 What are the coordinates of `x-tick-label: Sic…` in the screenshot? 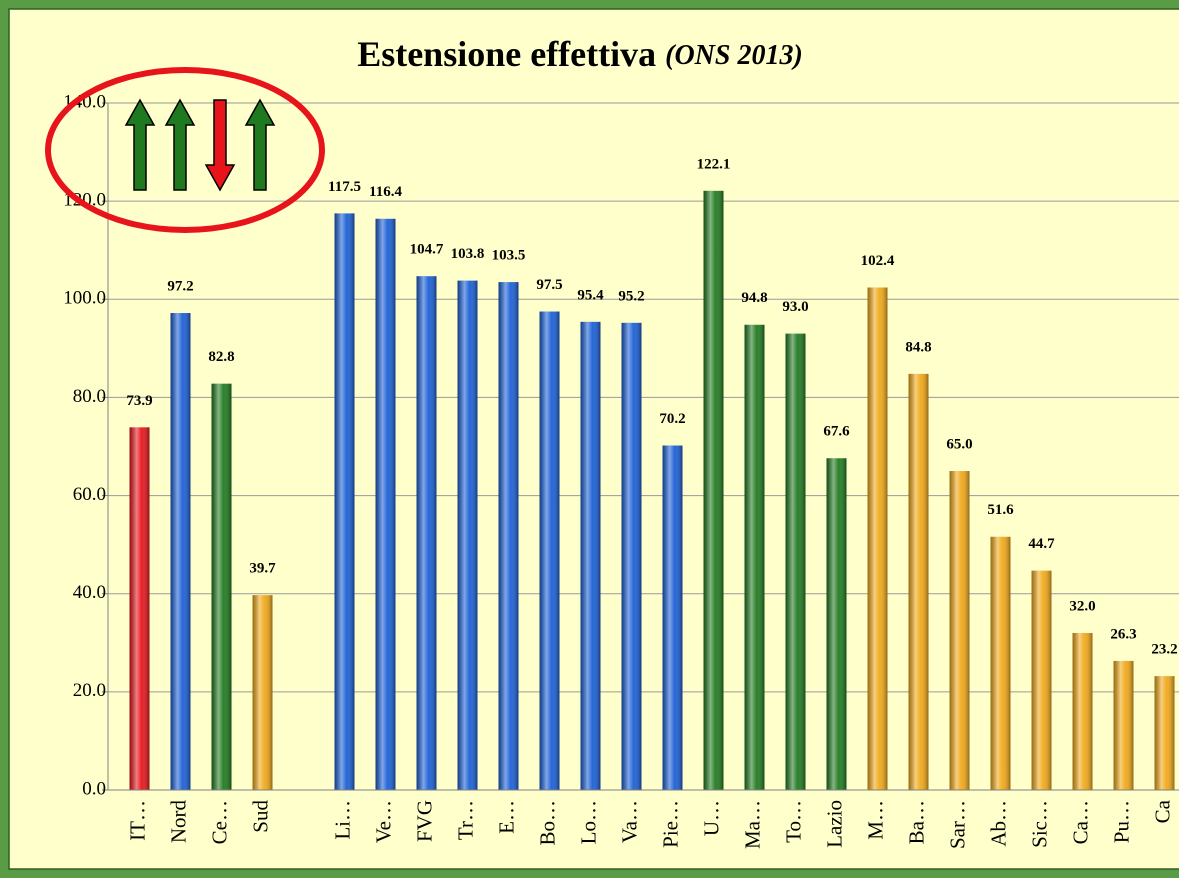 It's located at (1039, 824).